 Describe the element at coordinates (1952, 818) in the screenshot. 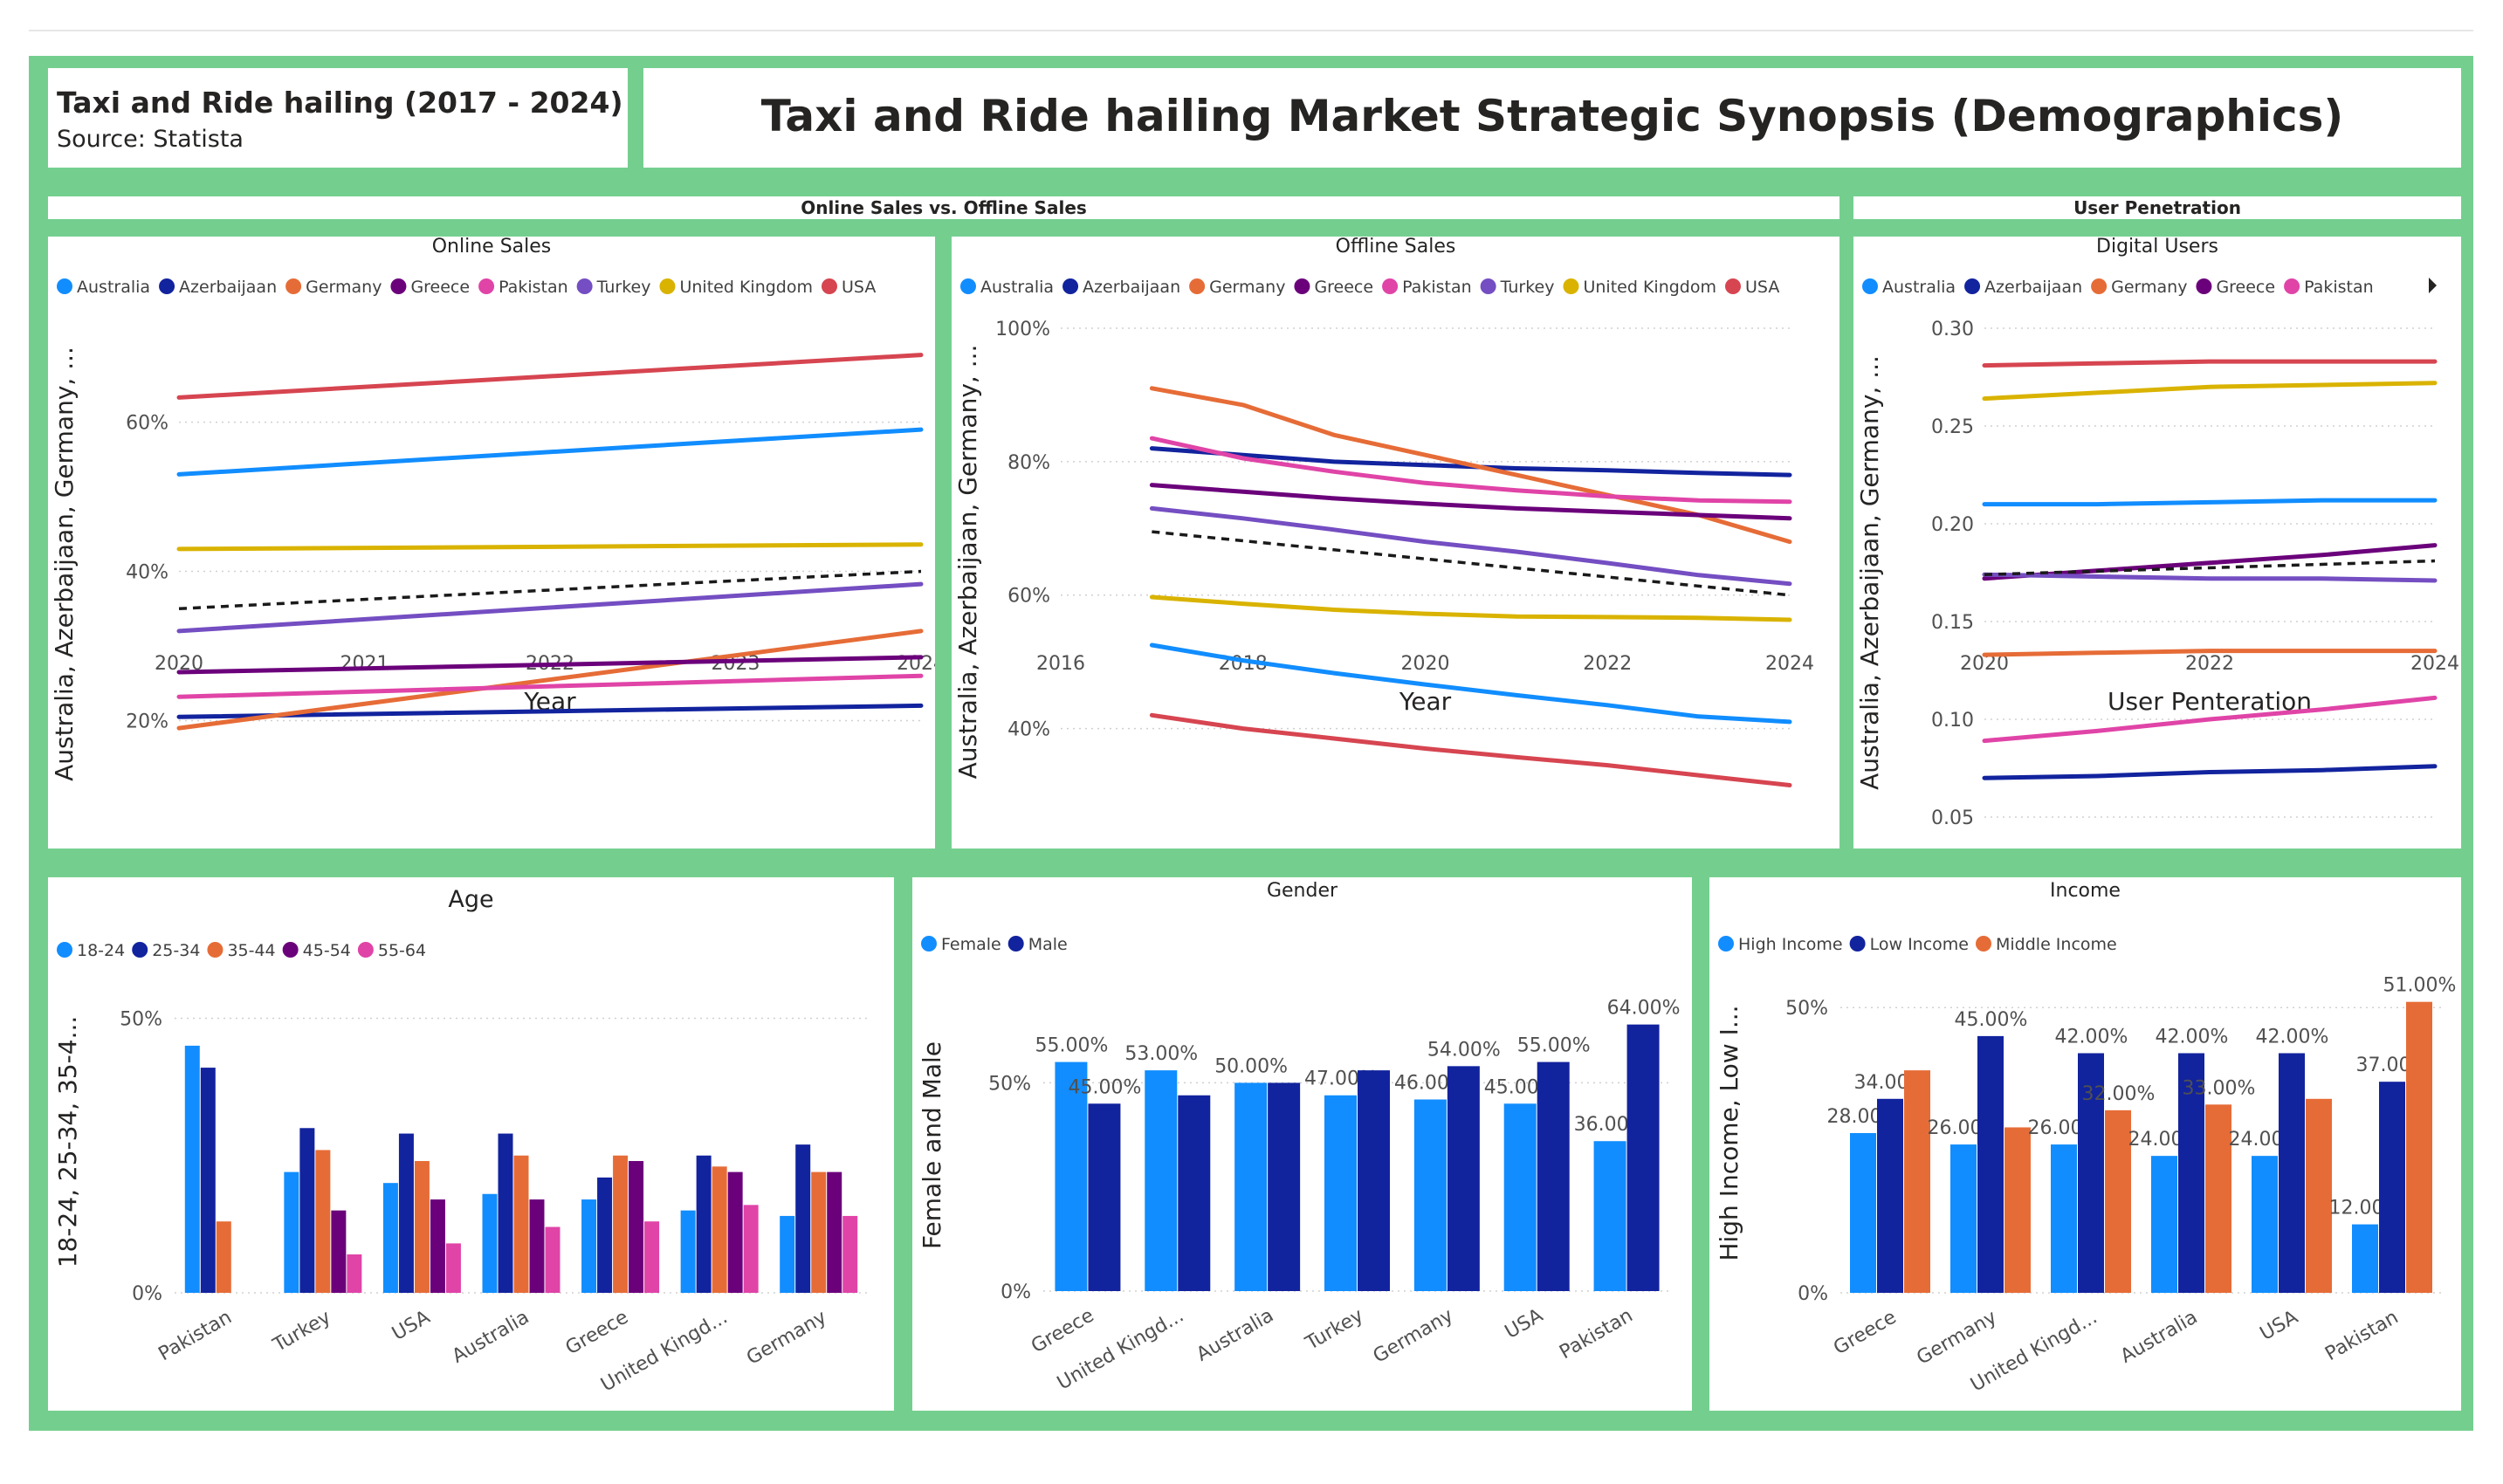

I see `y-tick-label: 0.05` at that location.